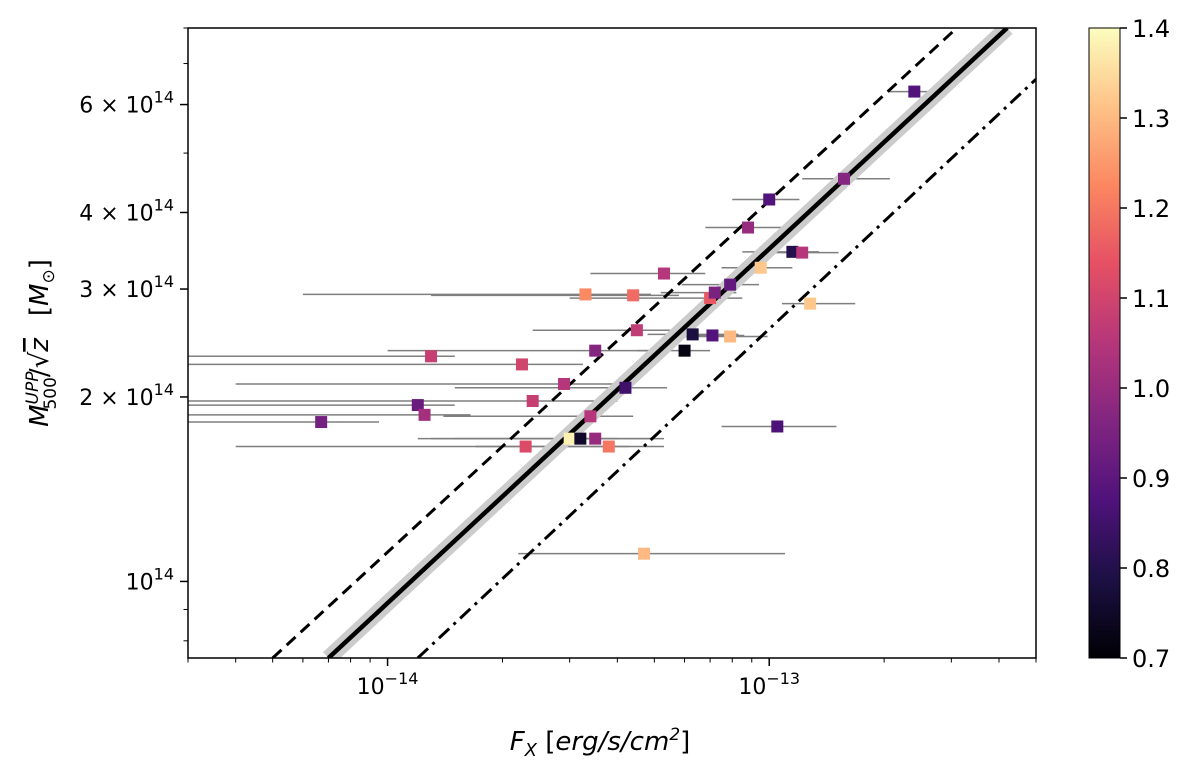 Image resolution: width=1200 pixels, height=772 pixels. What do you see at coordinates (1151, 659) in the screenshot?
I see `colorbar-tick-label: 0.7` at bounding box center [1151, 659].